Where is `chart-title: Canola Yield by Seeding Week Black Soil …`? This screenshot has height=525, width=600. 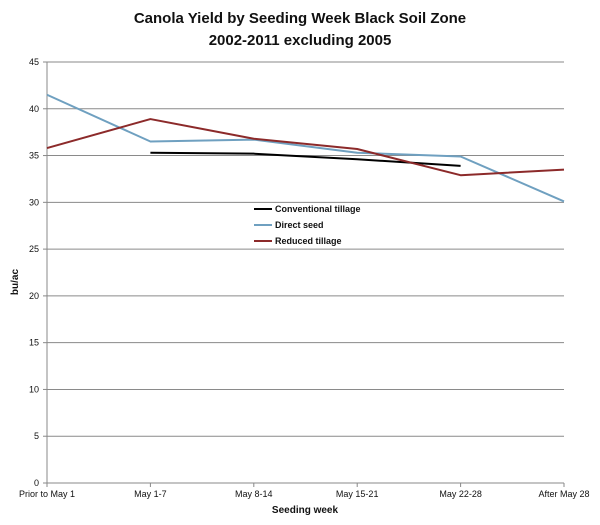 chart-title: Canola Yield by Seeding Week Black Soil … is located at coordinates (300, 18).